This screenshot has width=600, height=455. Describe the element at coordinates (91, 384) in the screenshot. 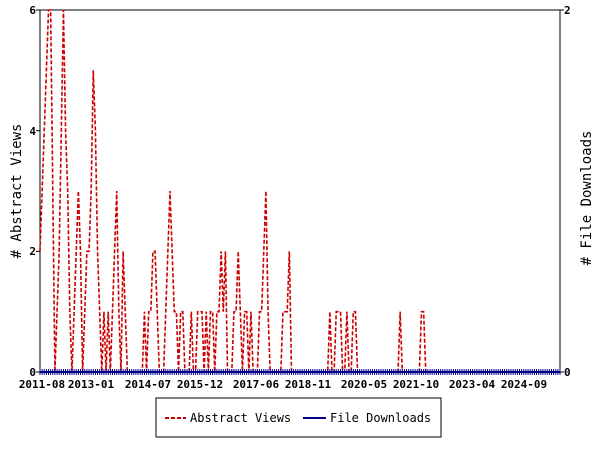

I see `x-tick-label: 2013-01` at that location.